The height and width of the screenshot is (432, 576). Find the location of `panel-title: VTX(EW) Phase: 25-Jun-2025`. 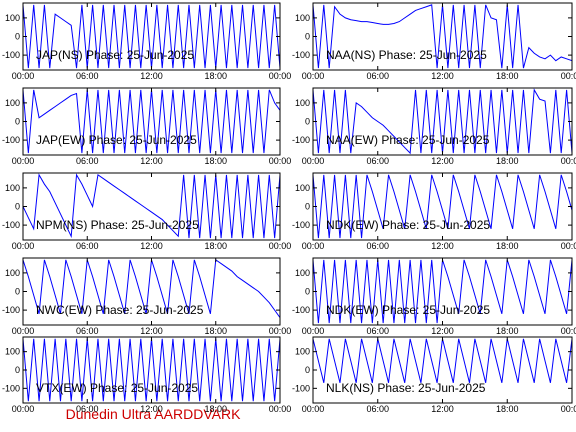

panel-title: VTX(EW) Phase: 25-Jun-2025 is located at coordinates (117, 388).